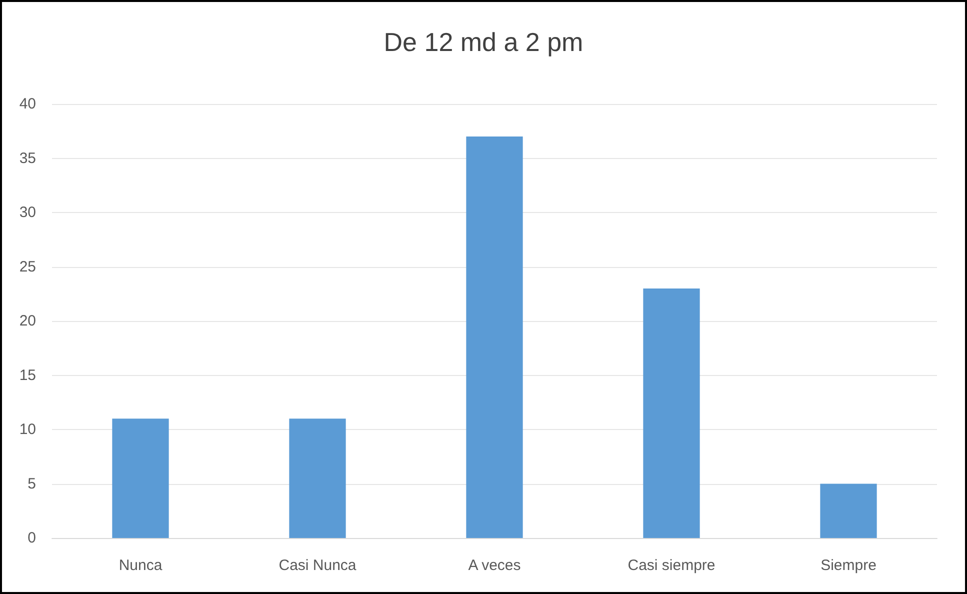  Describe the element at coordinates (27, 429) in the screenshot. I see `y-tick-label: 10` at that location.